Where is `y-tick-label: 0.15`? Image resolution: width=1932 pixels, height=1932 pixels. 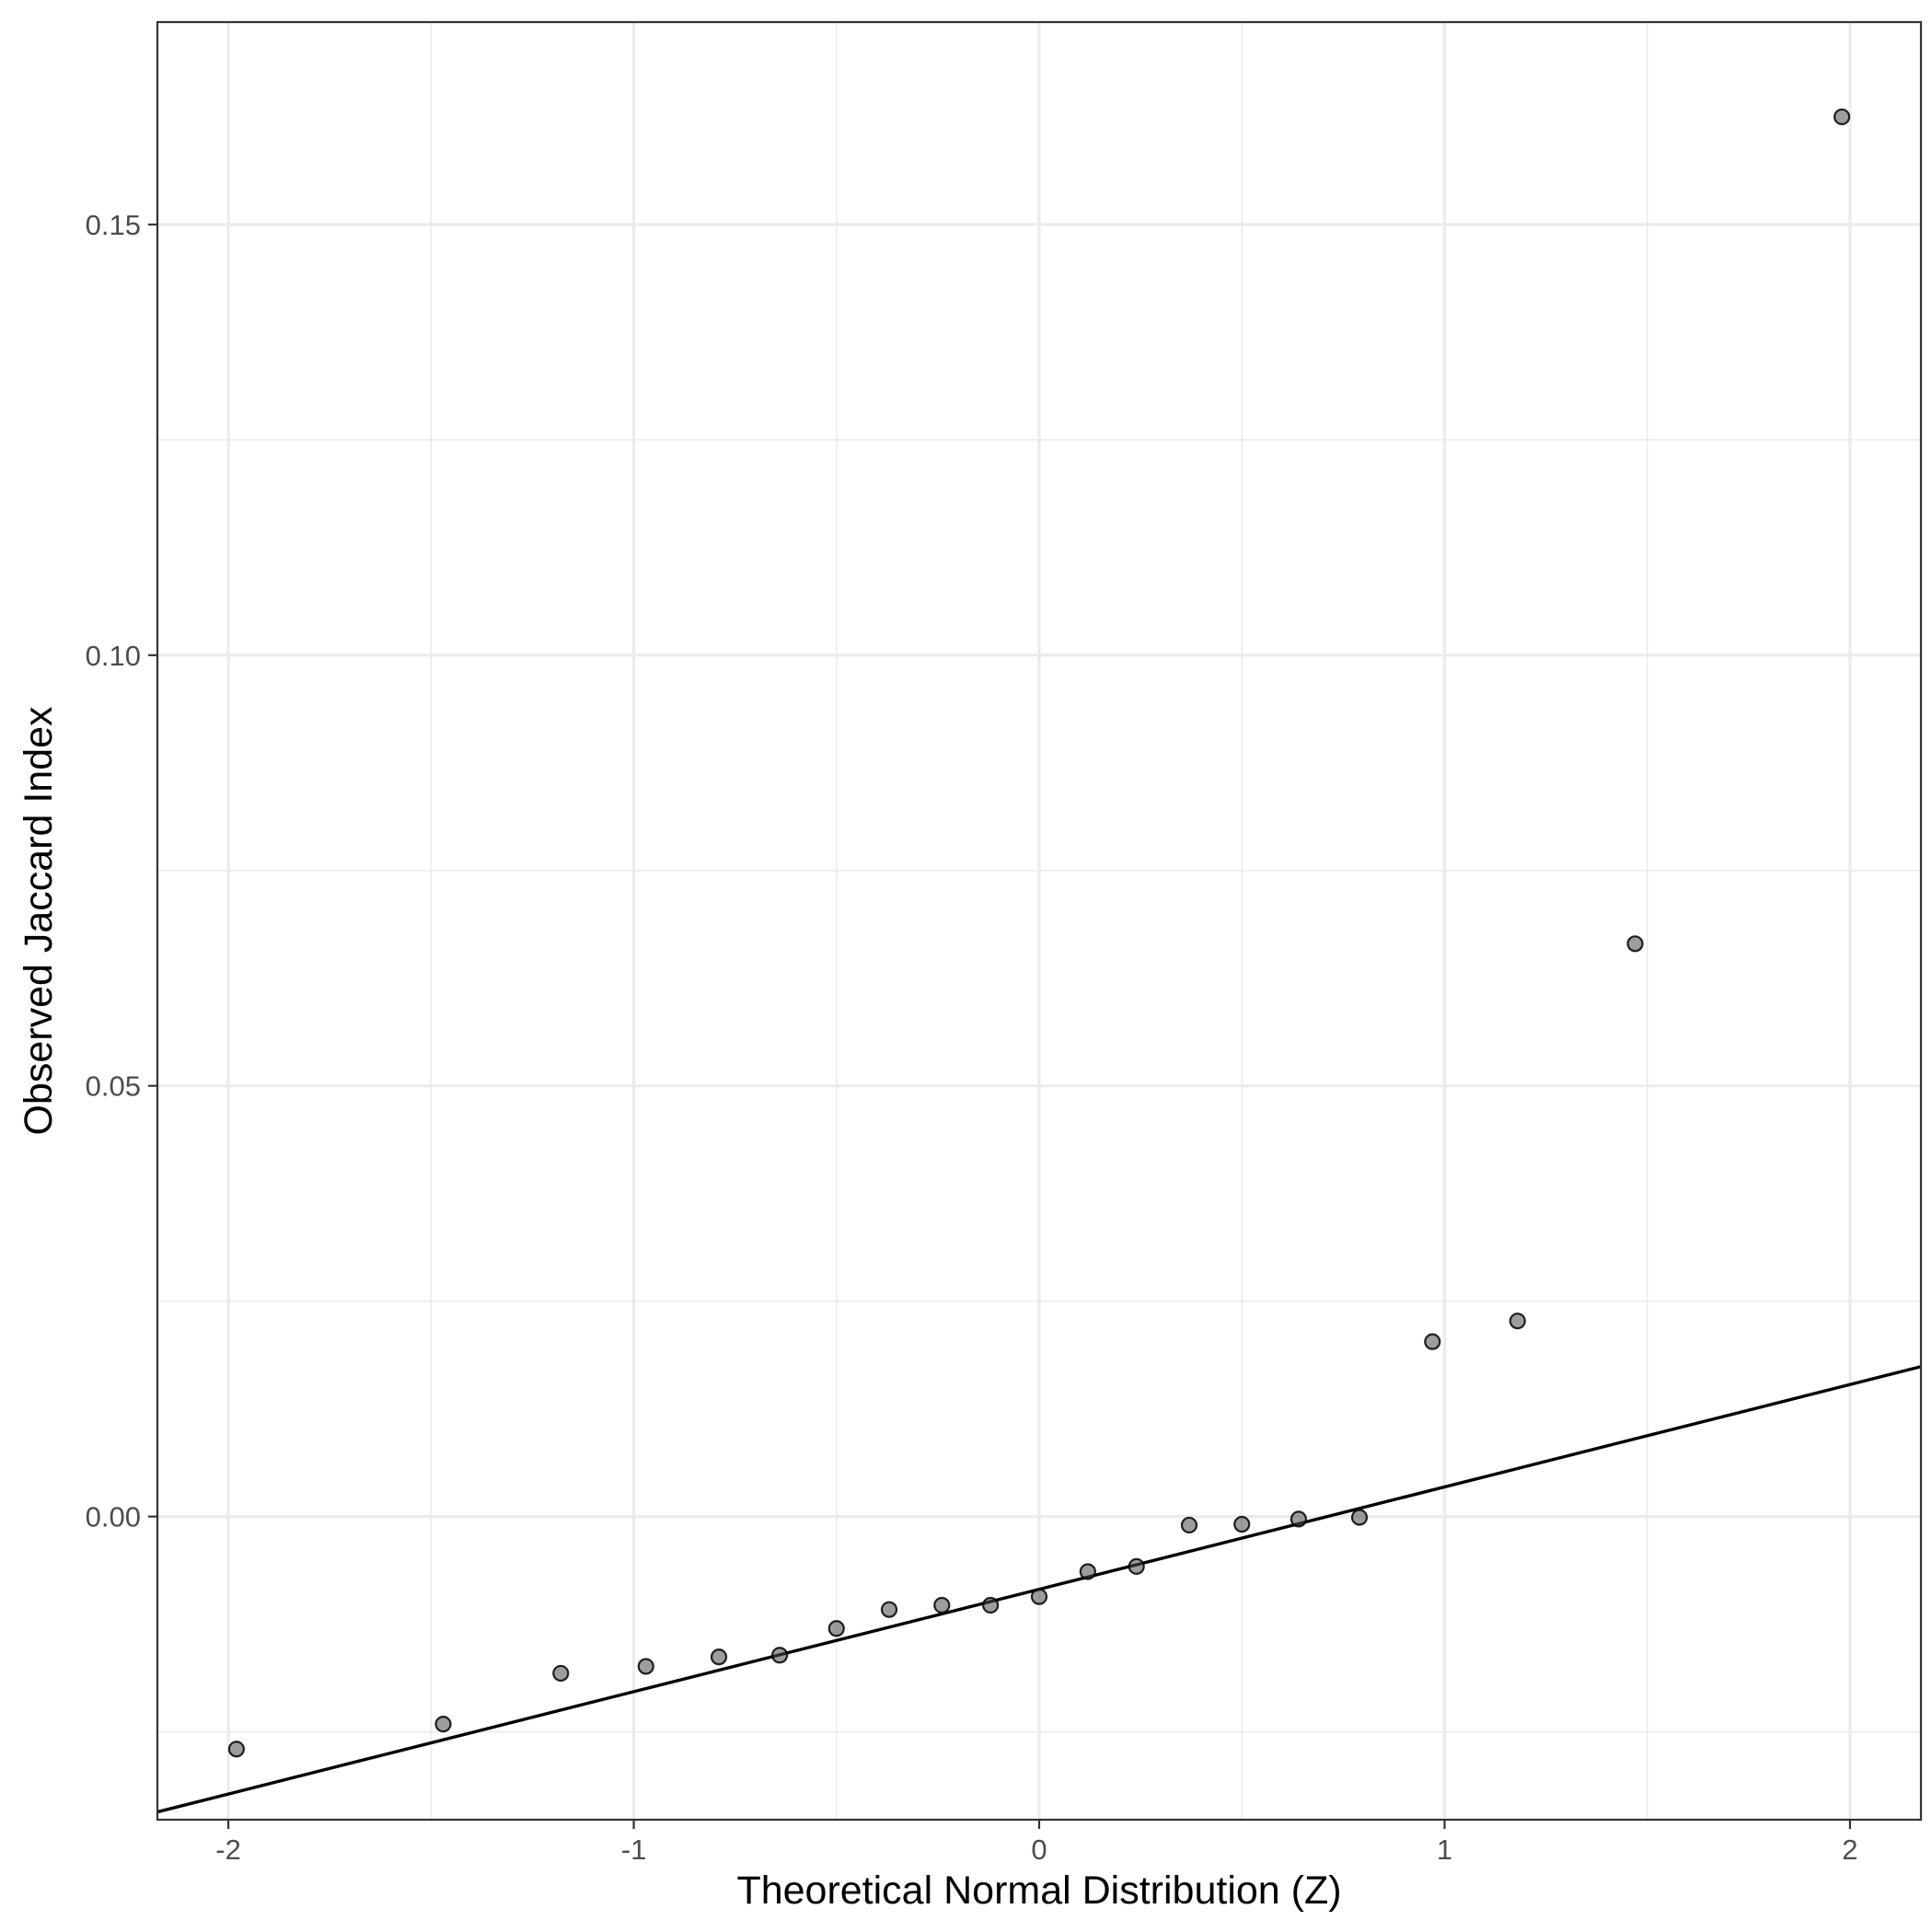
y-tick-label: 0.15 is located at coordinates (114, 225).